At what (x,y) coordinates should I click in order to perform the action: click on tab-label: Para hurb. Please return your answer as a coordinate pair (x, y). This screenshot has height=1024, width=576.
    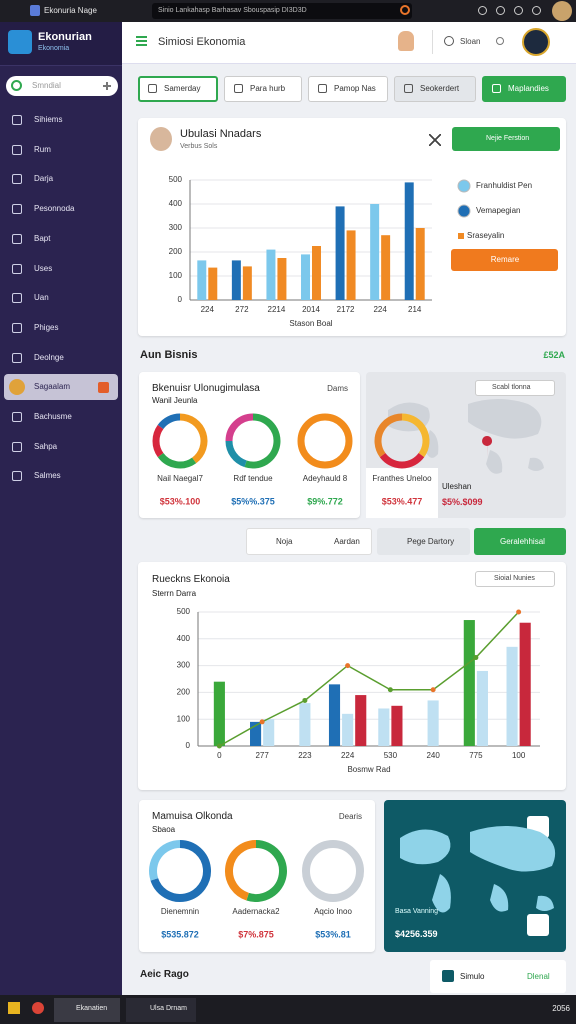
    Looking at the image, I should click on (268, 88).